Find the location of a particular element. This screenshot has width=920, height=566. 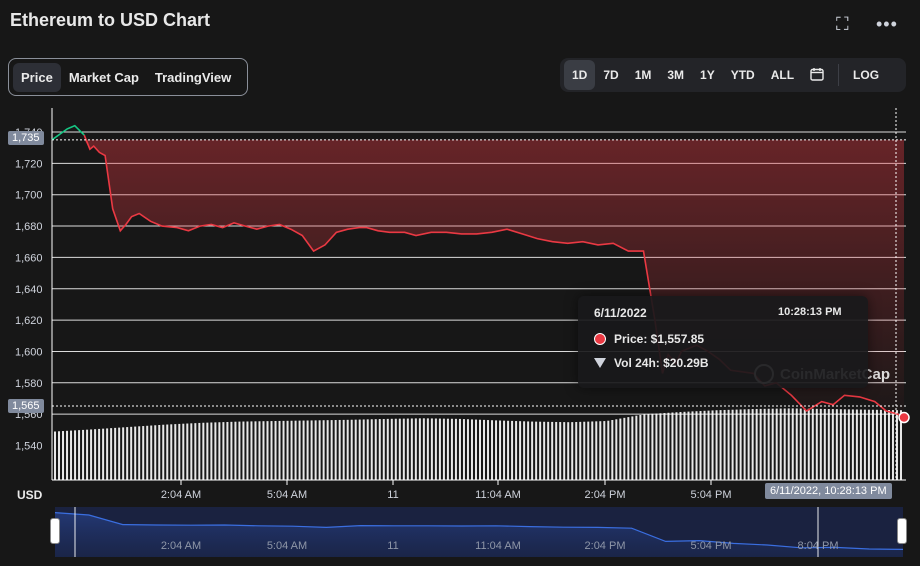

calendar-icon is located at coordinates (817, 75).